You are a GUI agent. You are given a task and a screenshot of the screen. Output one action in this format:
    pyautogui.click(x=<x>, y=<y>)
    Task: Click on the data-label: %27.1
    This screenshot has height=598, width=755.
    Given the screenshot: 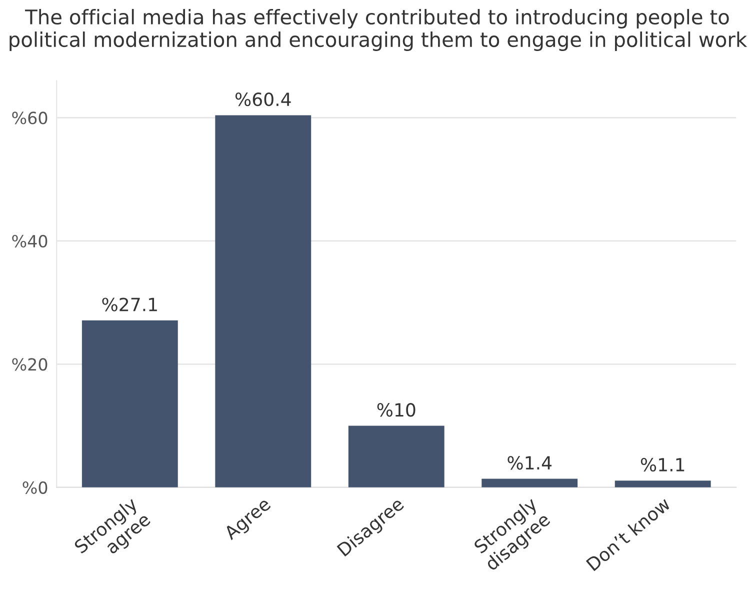 What is the action you would take?
    pyautogui.click(x=129, y=305)
    